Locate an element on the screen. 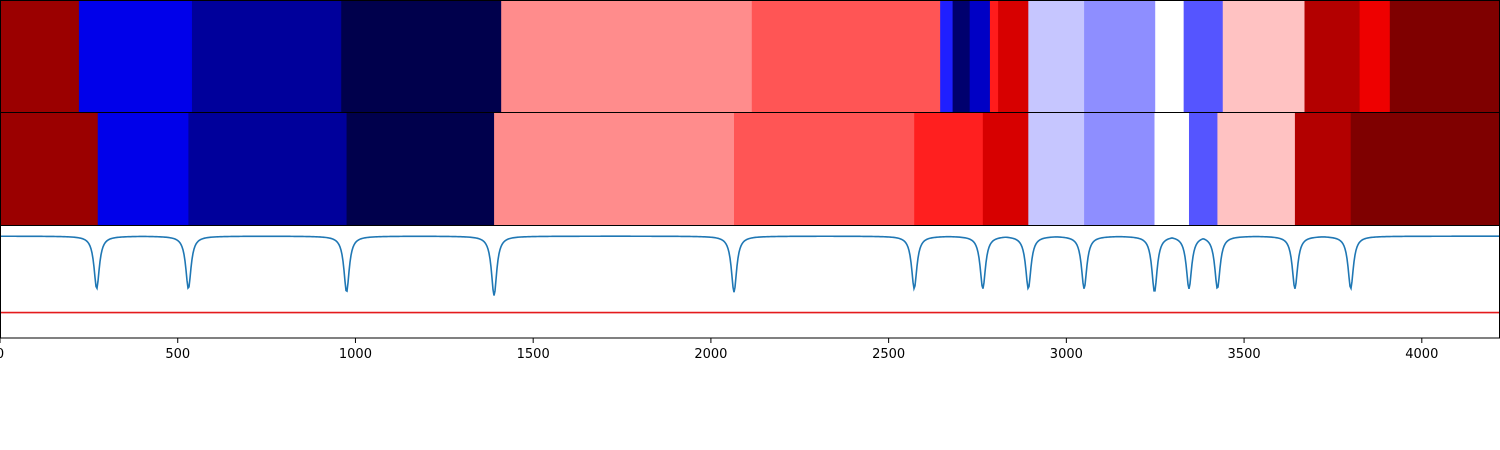 This screenshot has height=450, width=1500. x-tick-label: 0 is located at coordinates (2, 354).